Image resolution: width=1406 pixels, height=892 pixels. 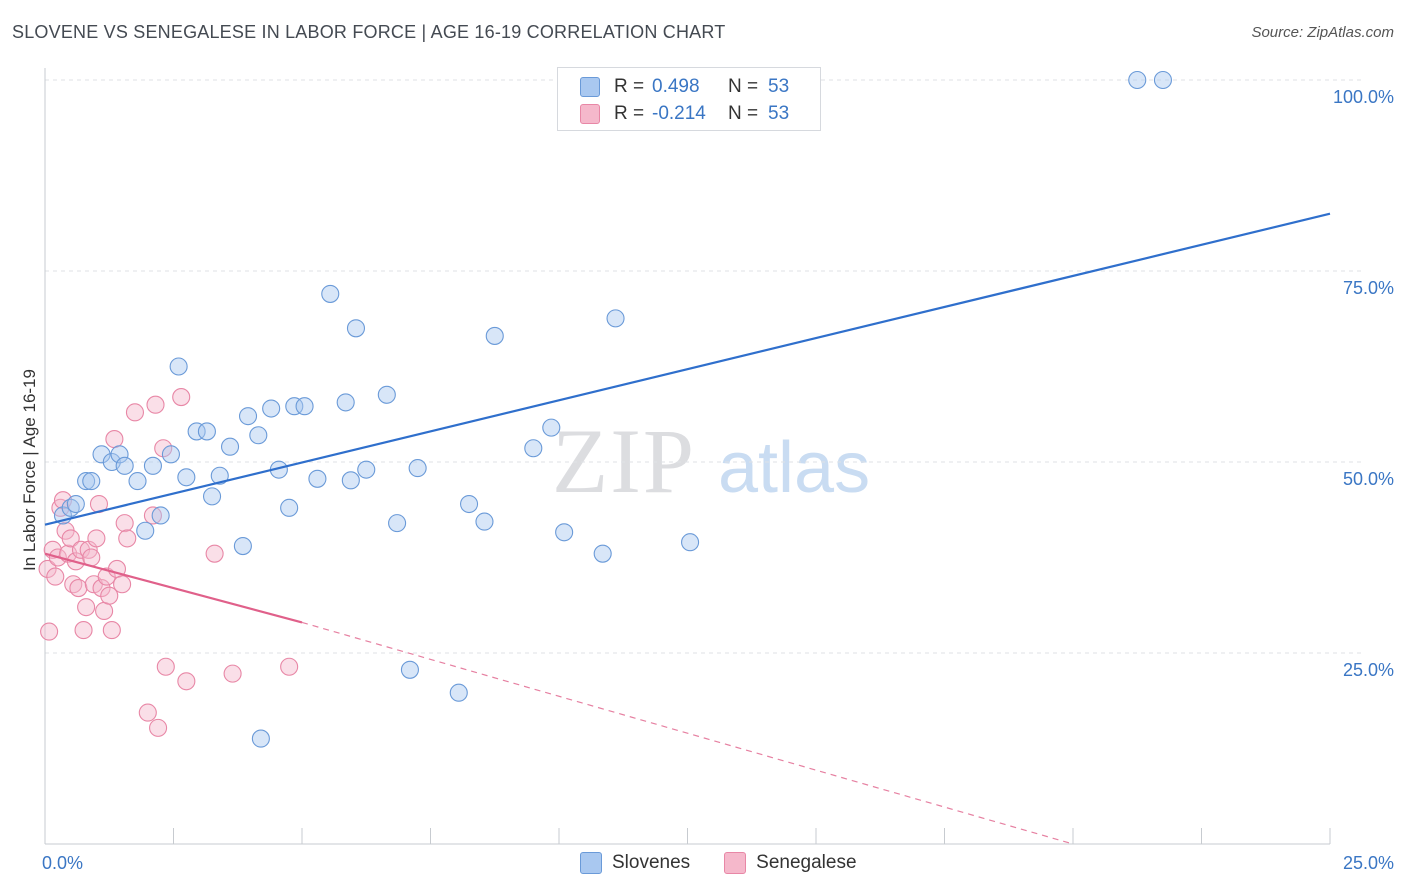 What do you see at coordinates (29, 470) in the screenshot?
I see `y-axis-label: In Labor Force | Age 16-19` at bounding box center [29, 470].